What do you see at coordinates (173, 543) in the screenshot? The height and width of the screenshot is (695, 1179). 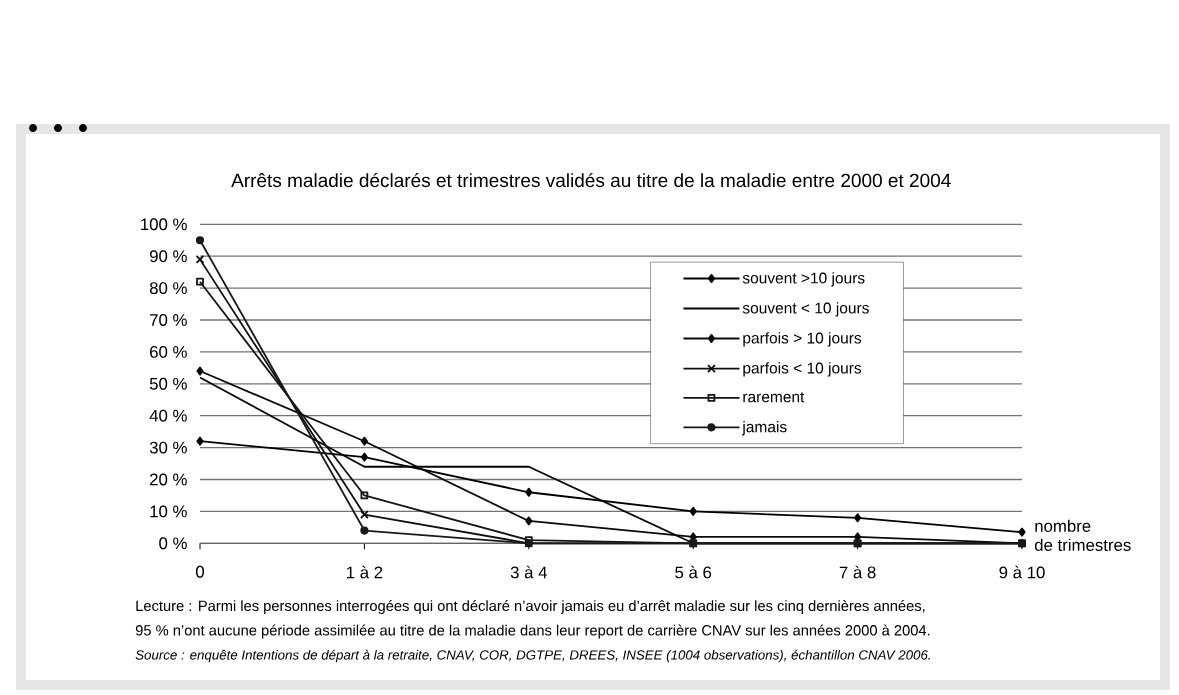 I see `y-tick-label: 0 %` at bounding box center [173, 543].